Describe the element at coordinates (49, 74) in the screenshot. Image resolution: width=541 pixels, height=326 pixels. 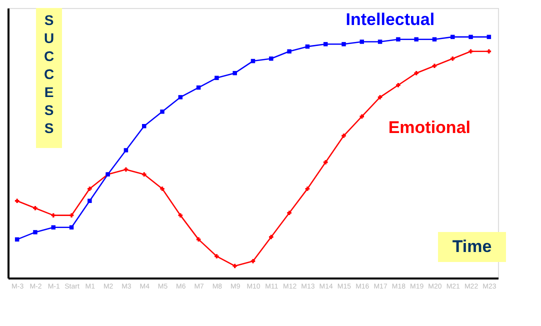
I see `y-axis-title: SUCCESS` at that location.